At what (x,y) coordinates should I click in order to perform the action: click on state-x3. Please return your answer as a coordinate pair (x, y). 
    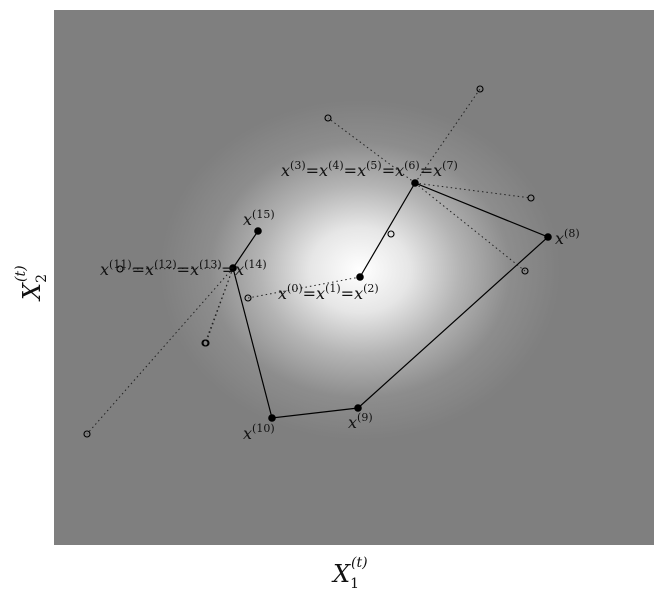
    Looking at the image, I should click on (415, 183).